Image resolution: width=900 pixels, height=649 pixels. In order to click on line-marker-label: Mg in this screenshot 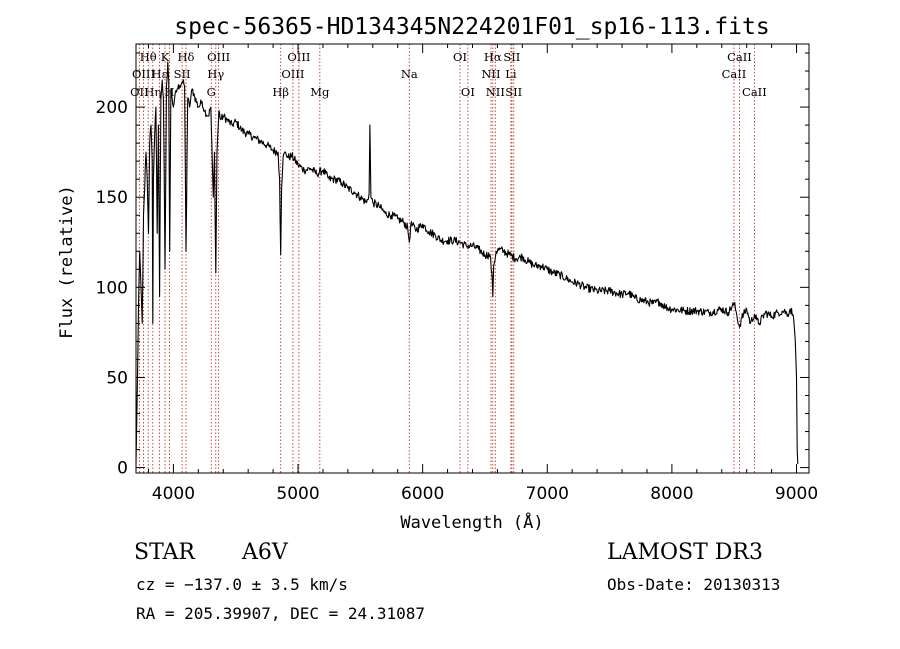, I will do `click(320, 92)`.